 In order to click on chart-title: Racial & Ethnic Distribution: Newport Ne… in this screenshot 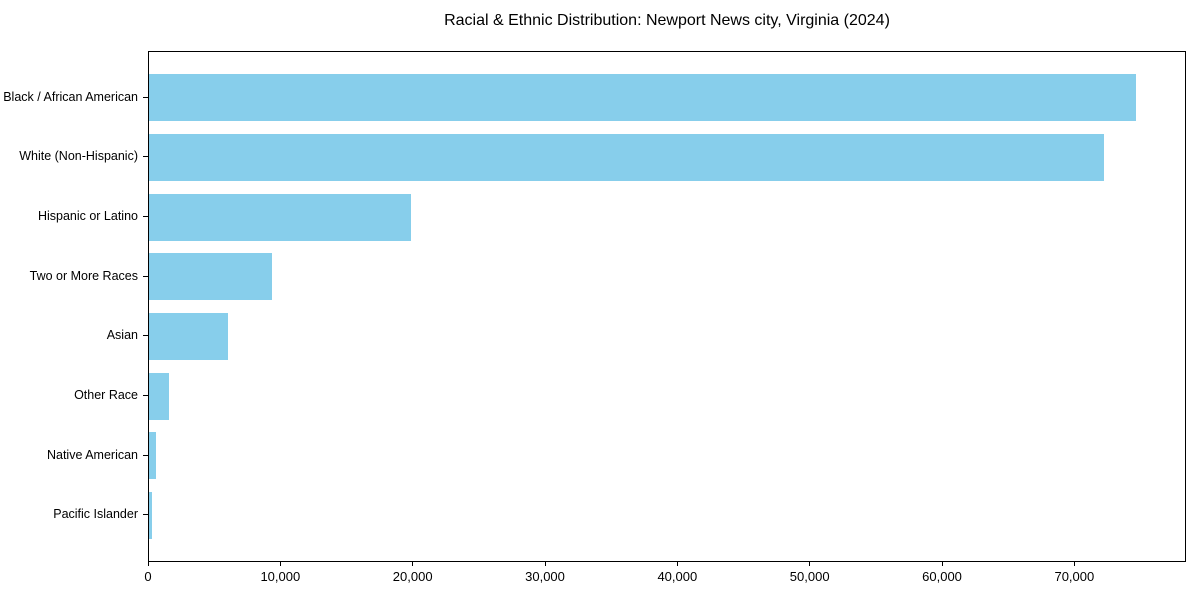, I will do `click(667, 20)`.